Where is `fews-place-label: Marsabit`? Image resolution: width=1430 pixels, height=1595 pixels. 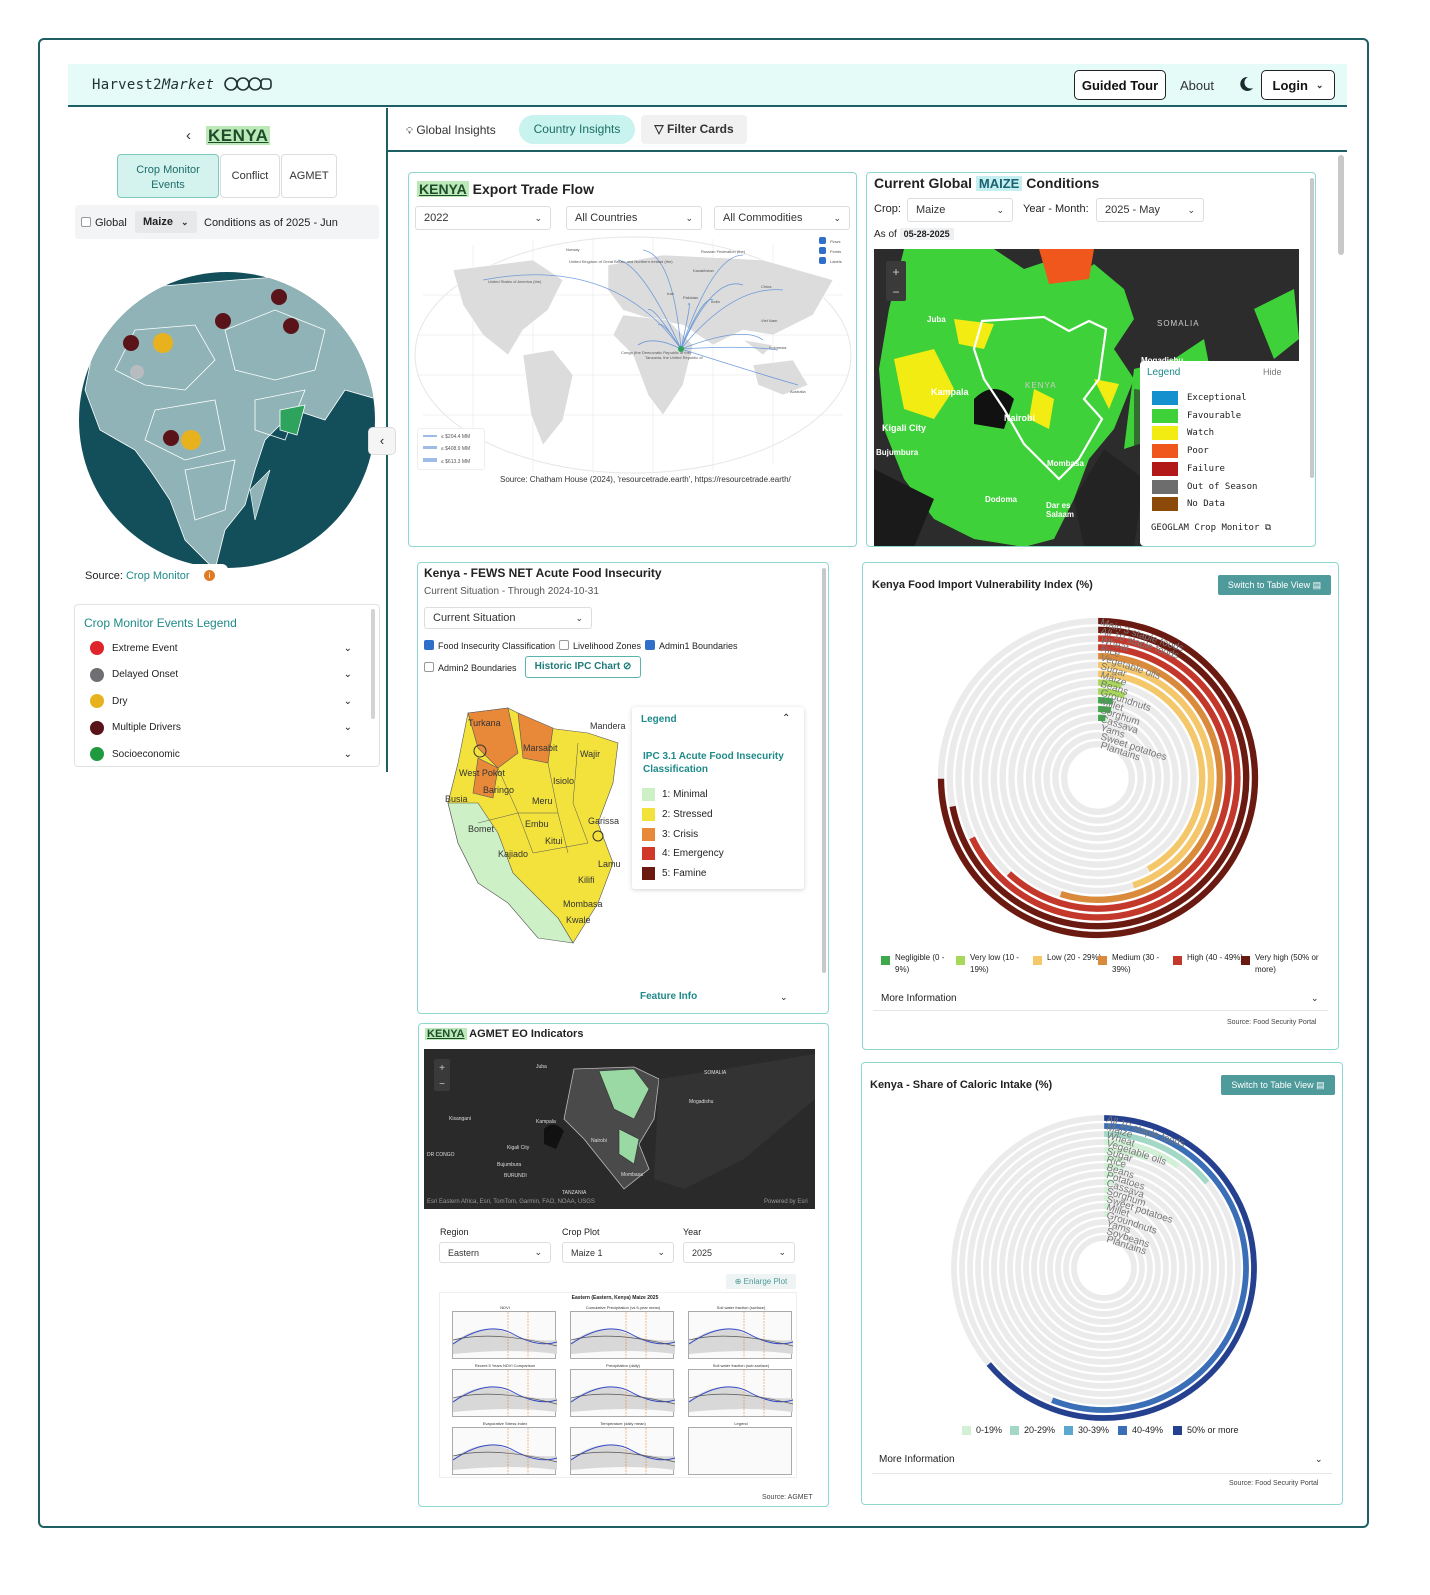
fews-place-label: Marsabit is located at coordinates (540, 748).